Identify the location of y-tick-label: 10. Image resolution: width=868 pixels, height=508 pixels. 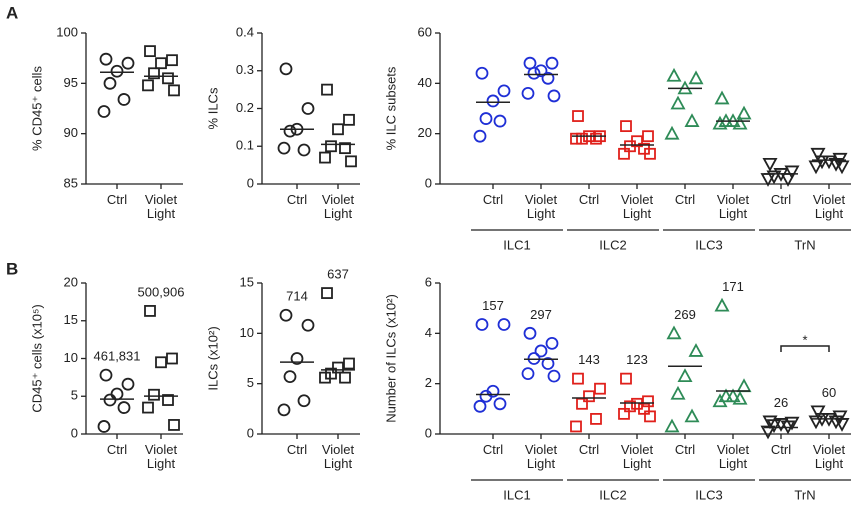
(71, 357).